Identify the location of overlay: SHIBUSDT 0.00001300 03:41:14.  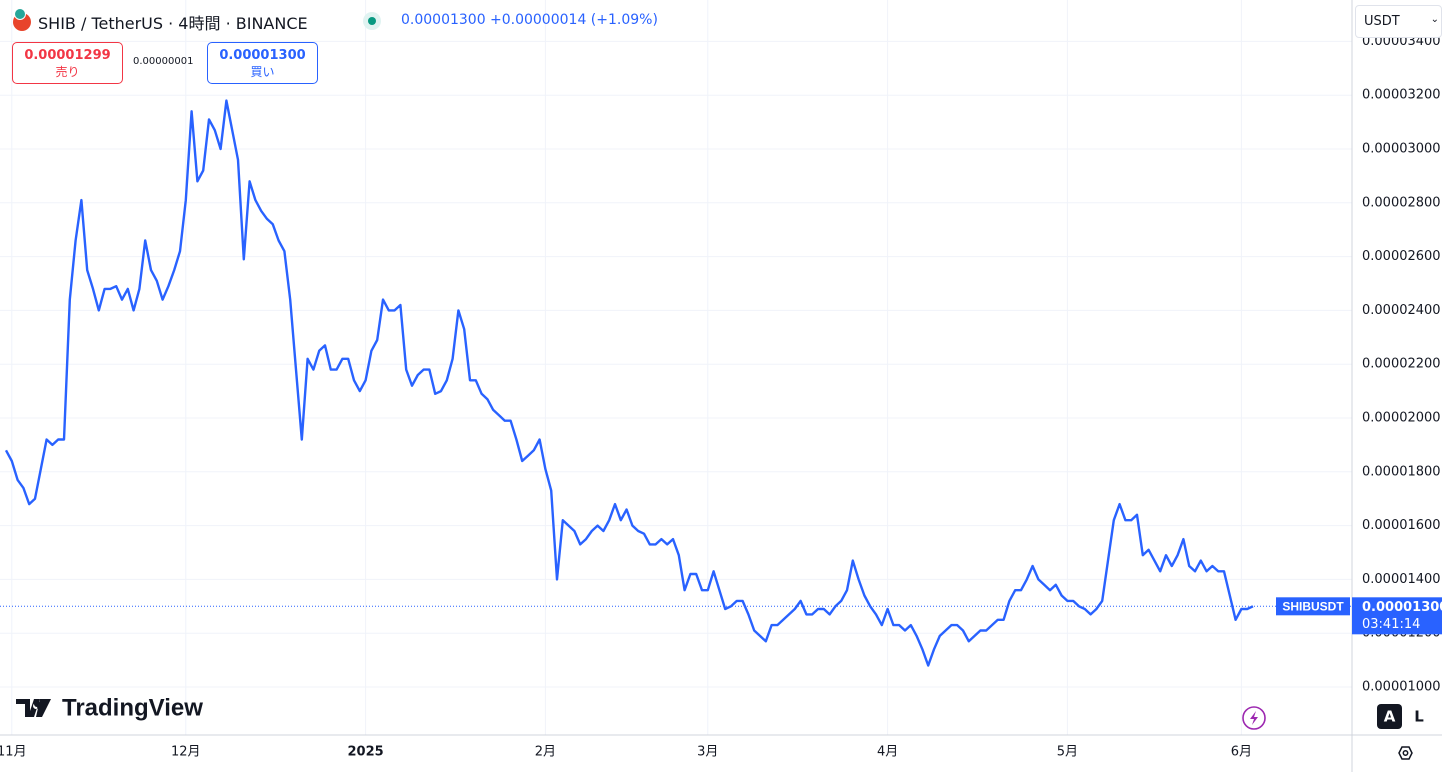
(721, 616).